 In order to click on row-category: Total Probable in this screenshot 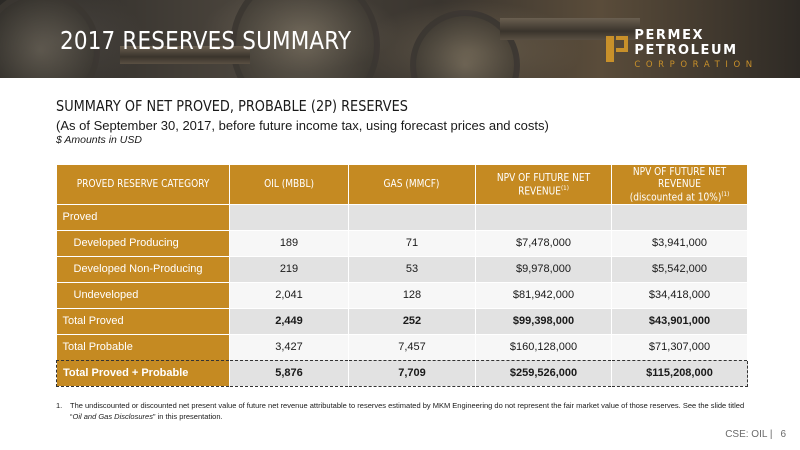, I will do `click(143, 346)`.